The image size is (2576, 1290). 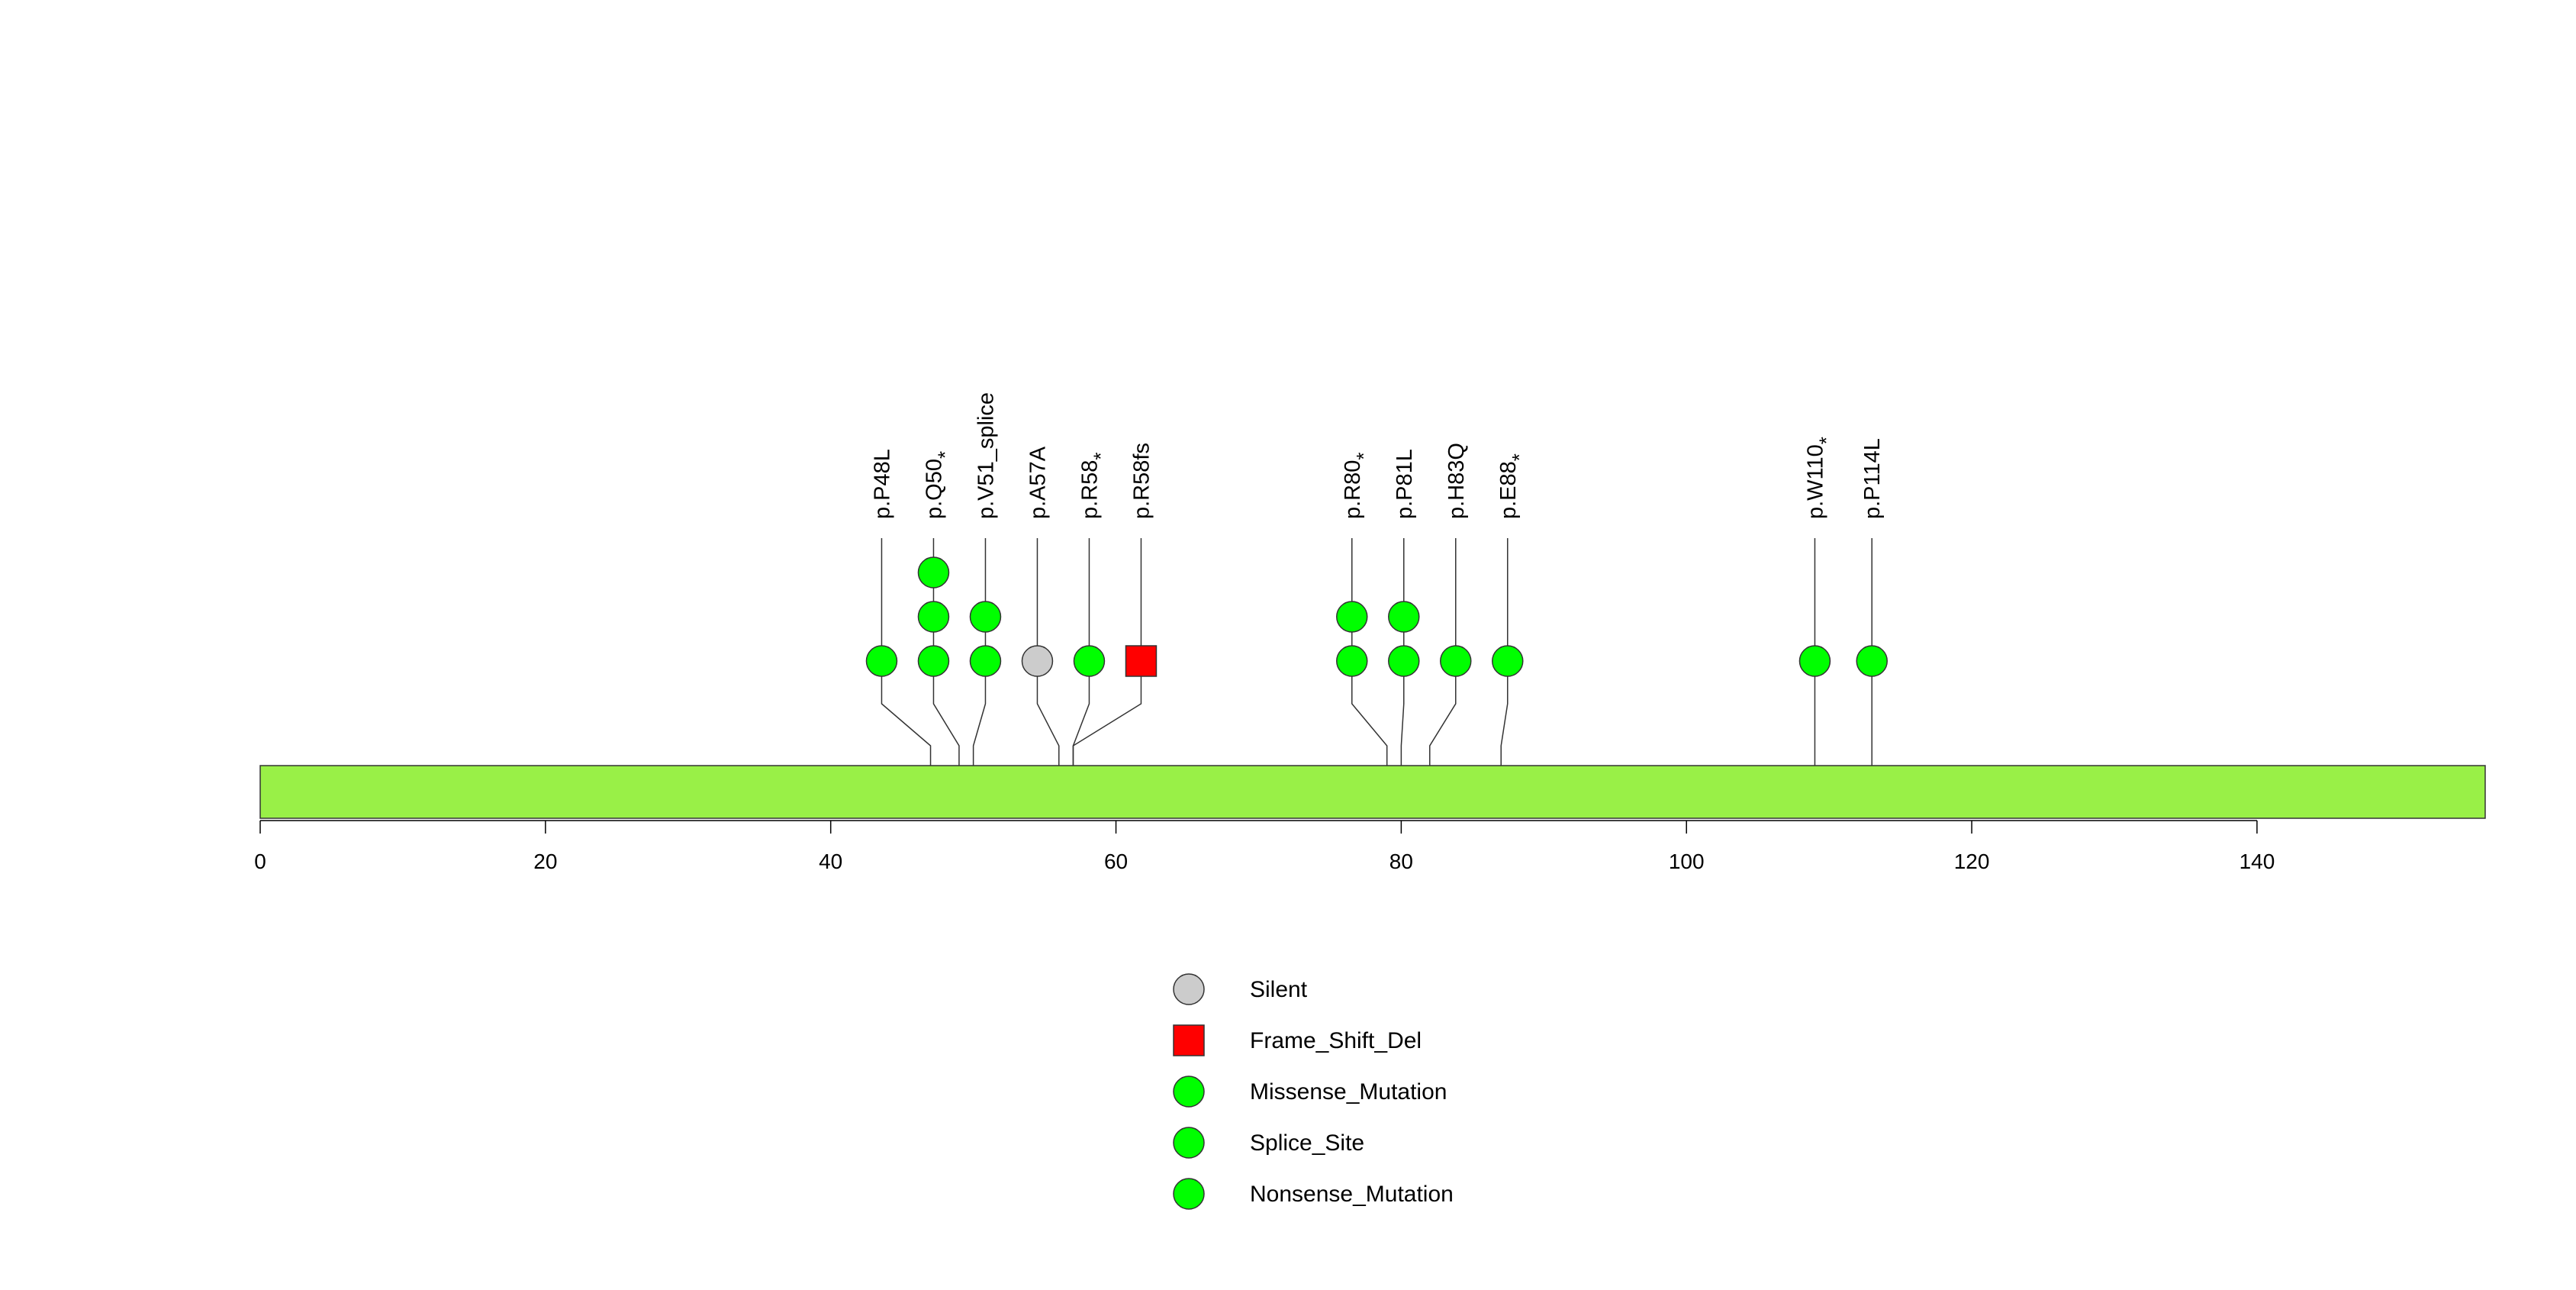 What do you see at coordinates (1189, 1040) in the screenshot?
I see `legend-square-icon` at bounding box center [1189, 1040].